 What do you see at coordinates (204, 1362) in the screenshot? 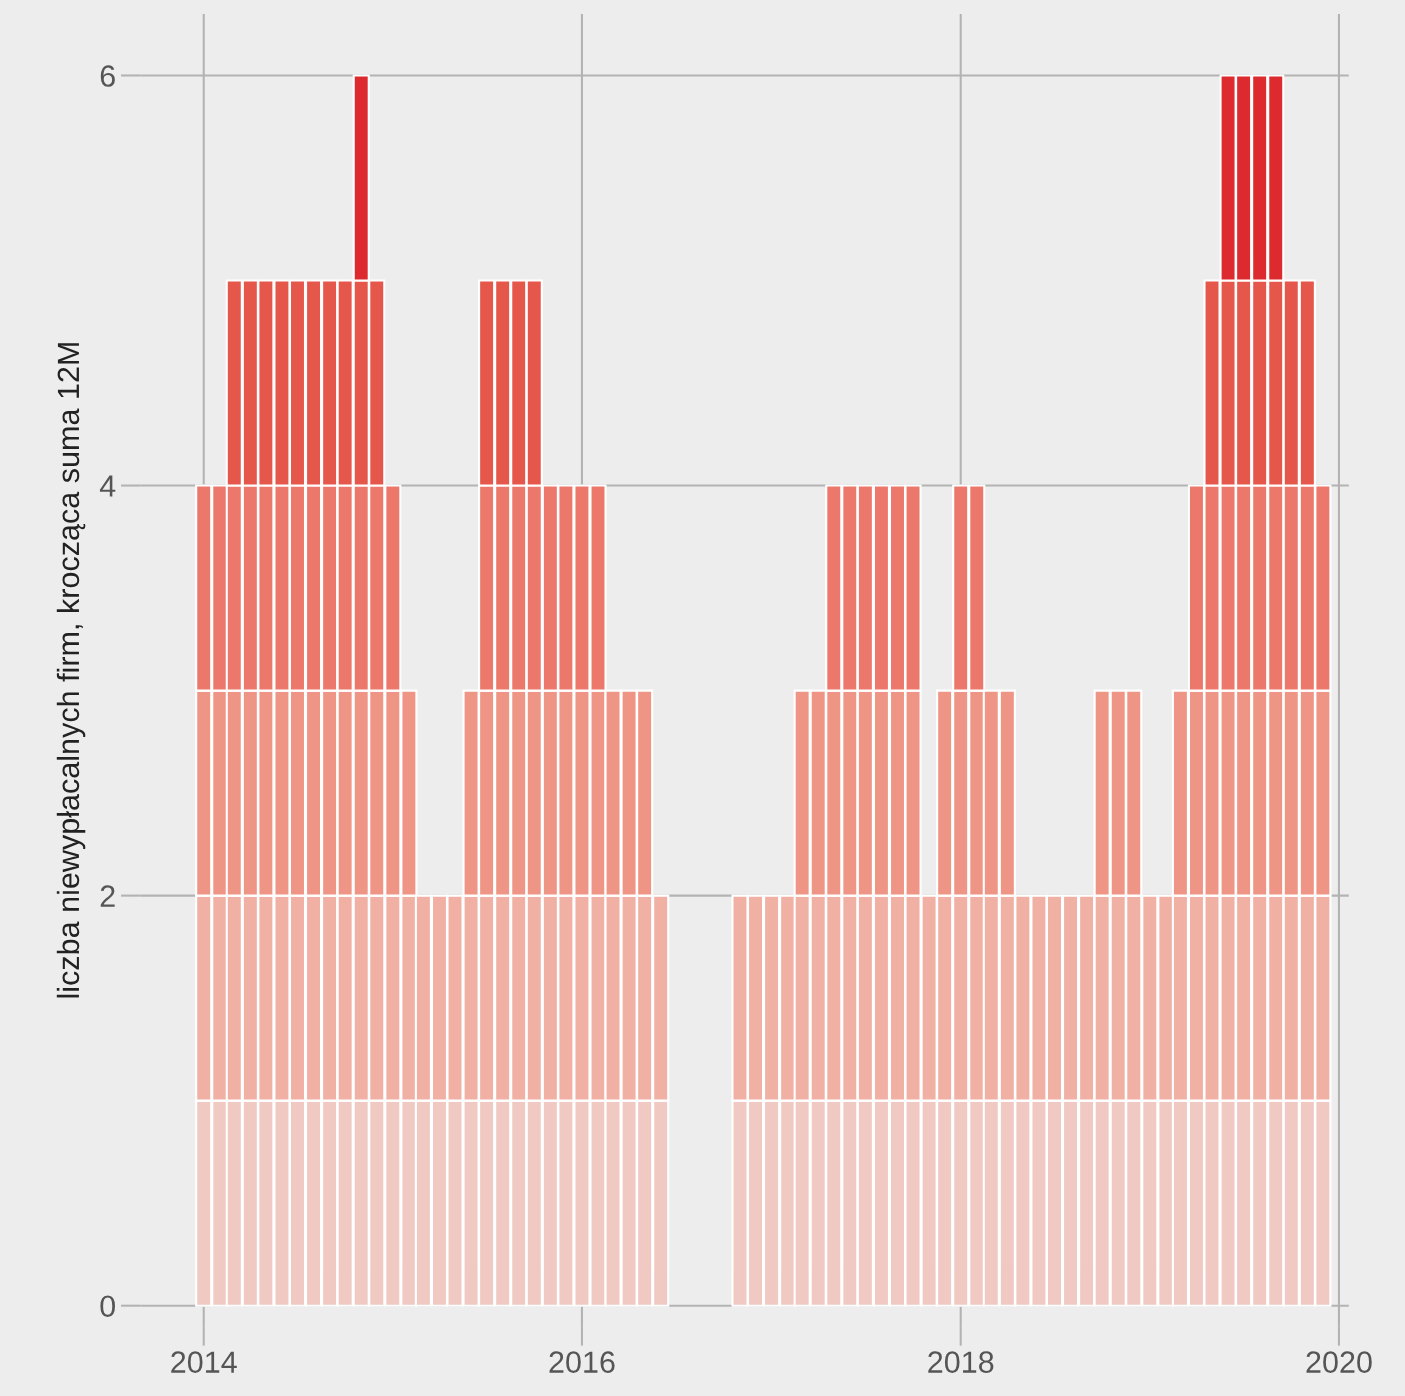
I see `x-tick-label: 2014` at bounding box center [204, 1362].